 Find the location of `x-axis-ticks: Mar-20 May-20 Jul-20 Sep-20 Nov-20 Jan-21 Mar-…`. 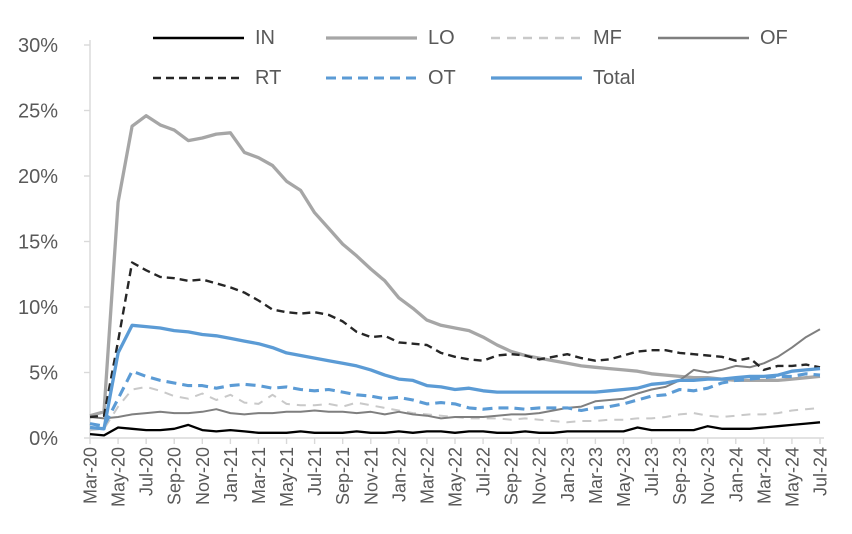

x-axis-ticks: Mar-20 May-20 Jul-20 Sep-20 Nov-20 Jan-21 Mar-… is located at coordinates (456, 472).